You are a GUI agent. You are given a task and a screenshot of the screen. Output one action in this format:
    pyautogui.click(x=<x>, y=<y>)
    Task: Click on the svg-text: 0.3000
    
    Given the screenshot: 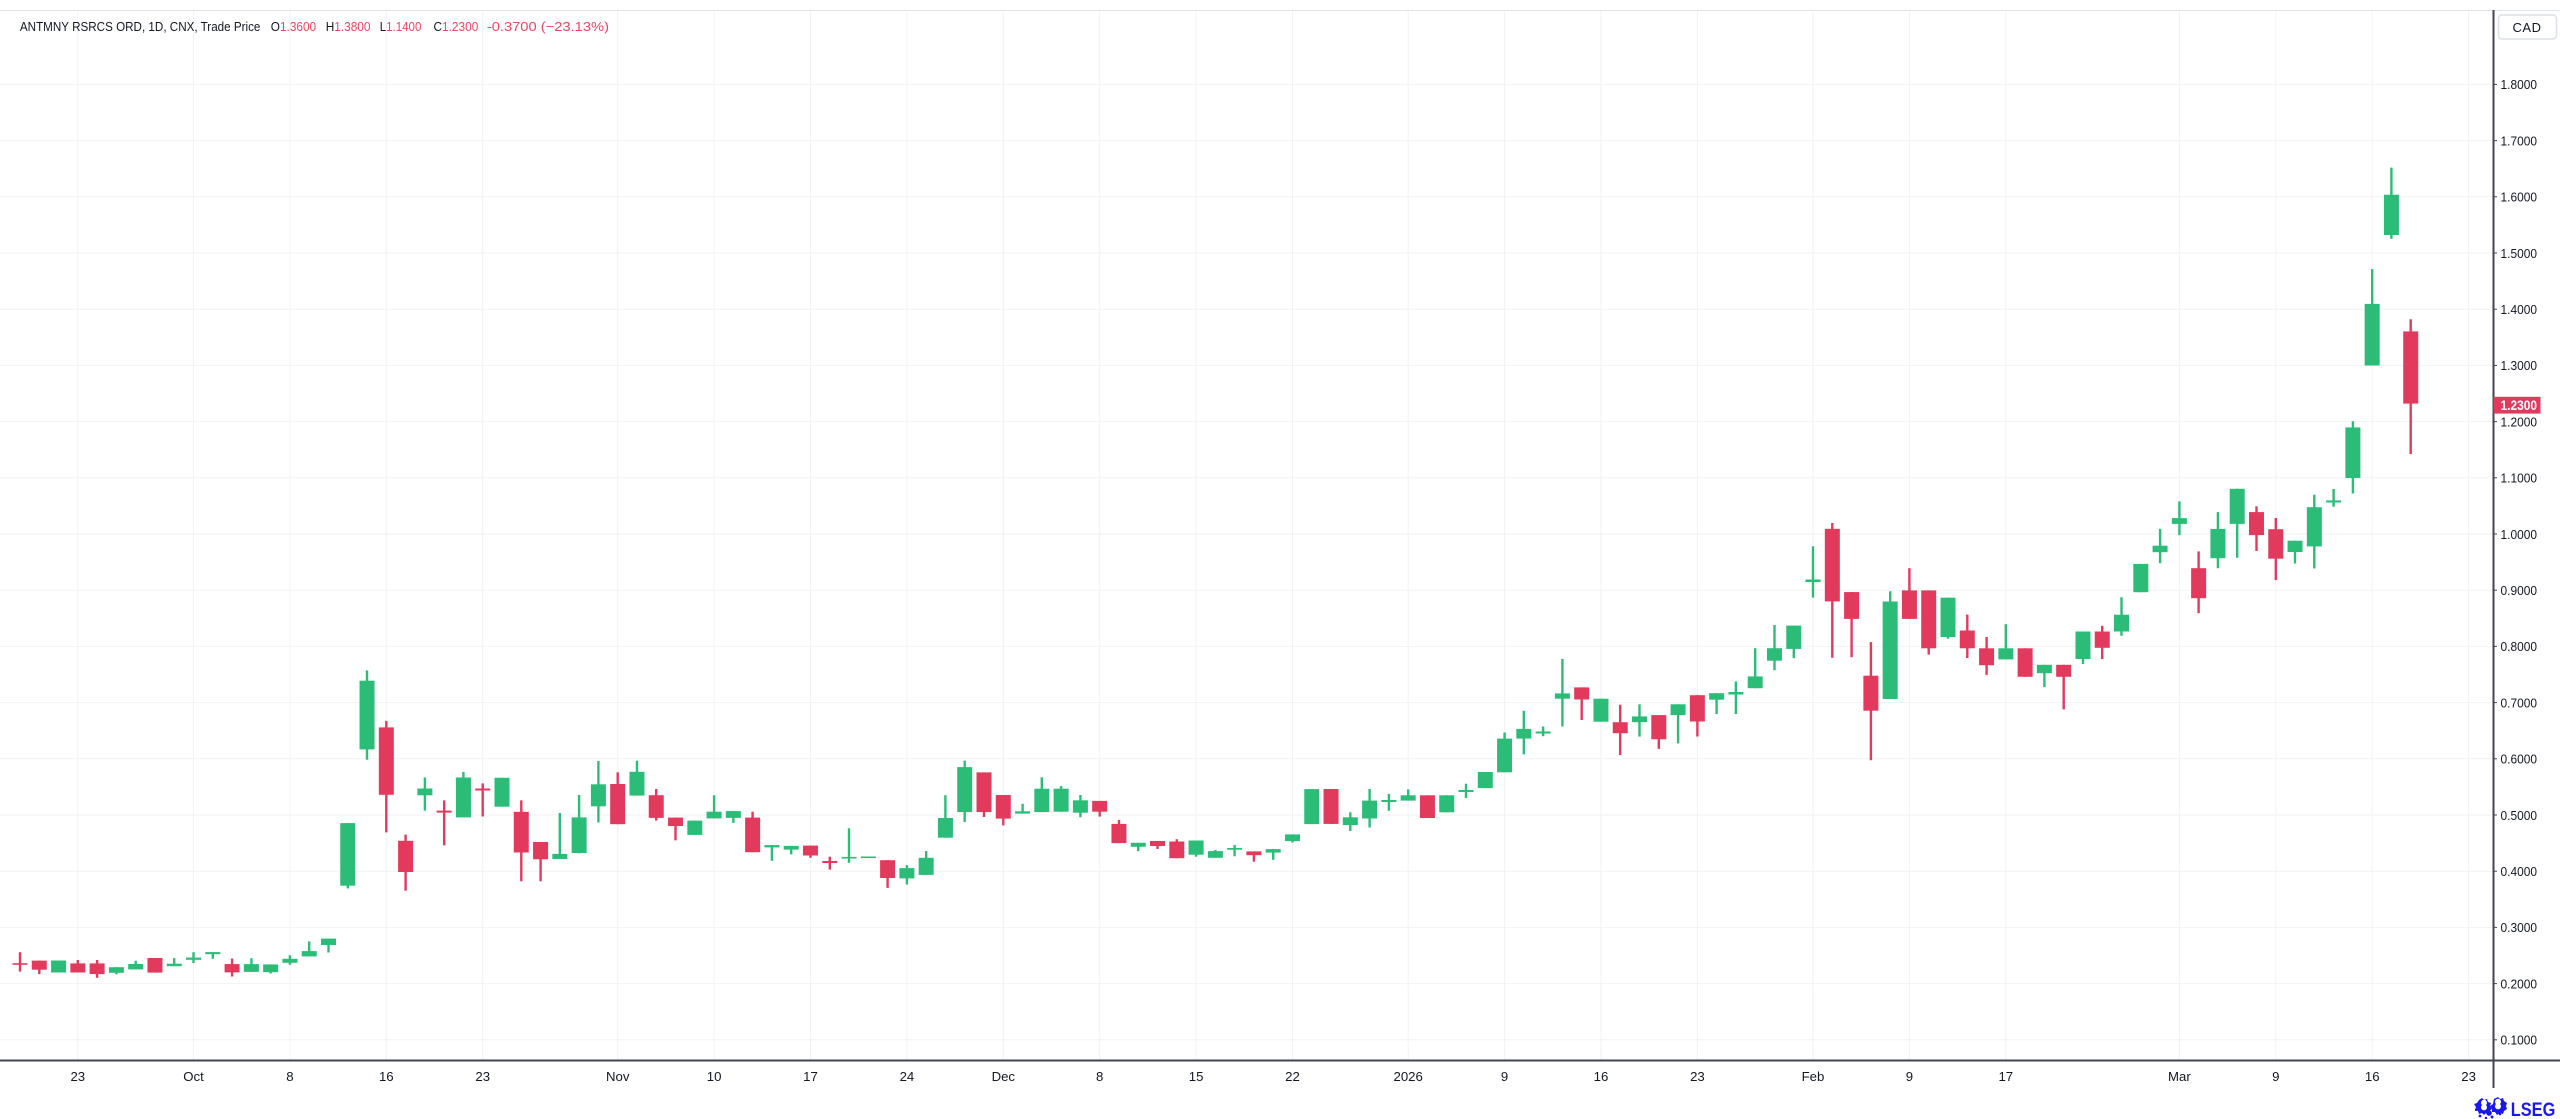 What is the action you would take?
    pyautogui.click(x=2519, y=927)
    